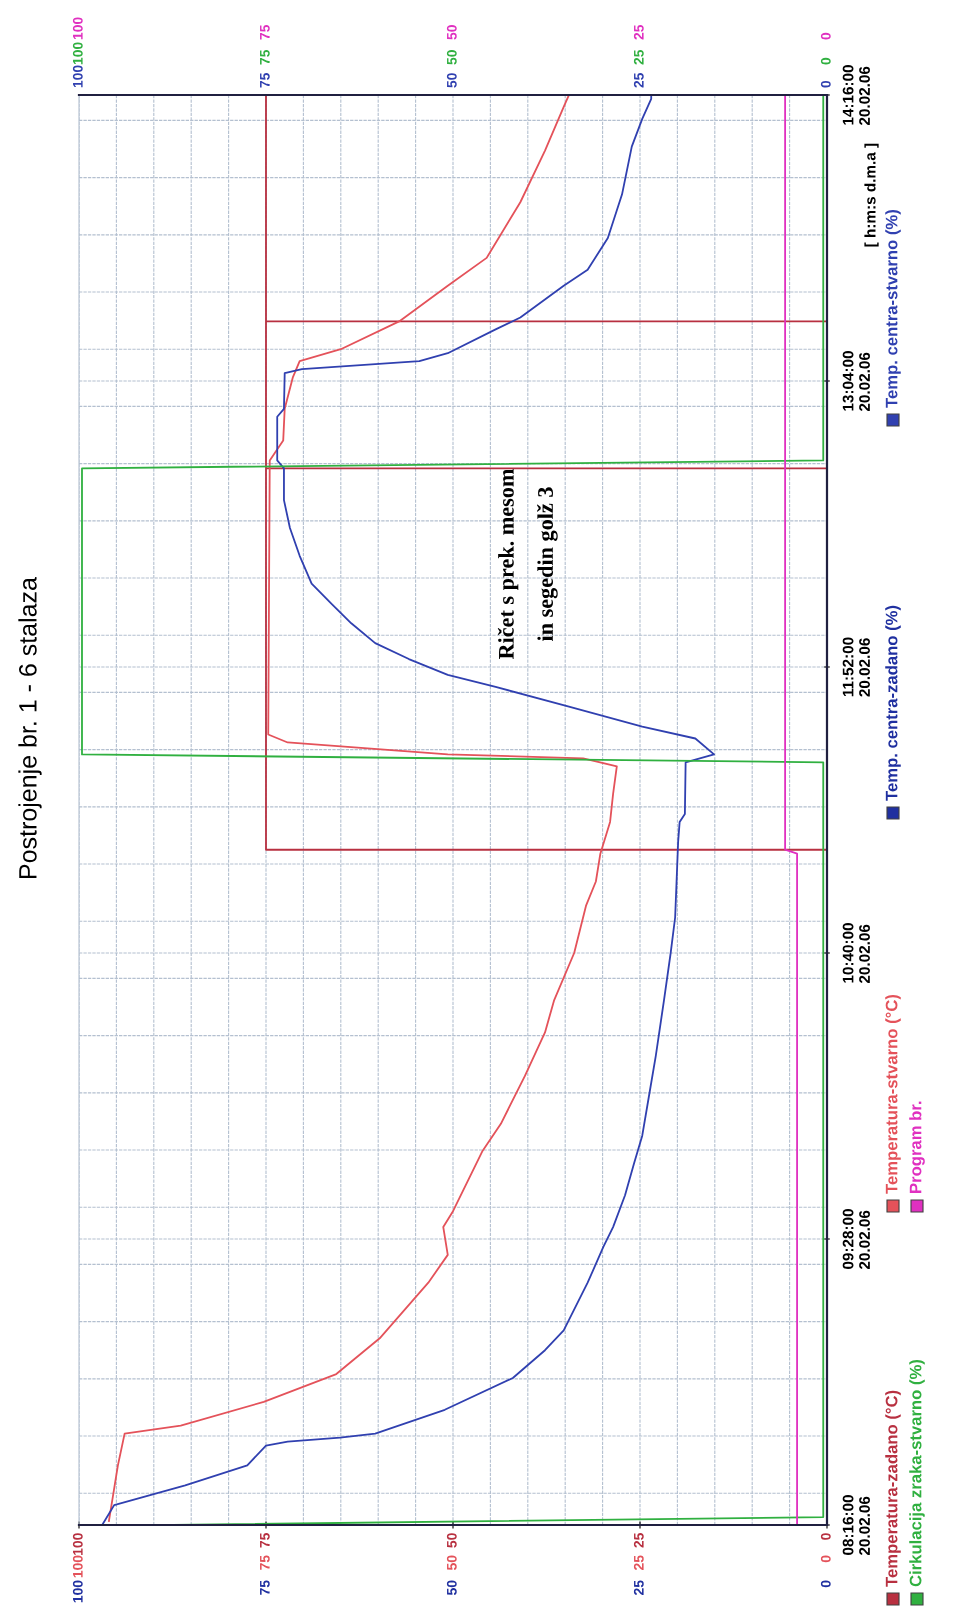  I want to click on y-axis-title: [ h:m:s d.m.a ], so click(871, 195).